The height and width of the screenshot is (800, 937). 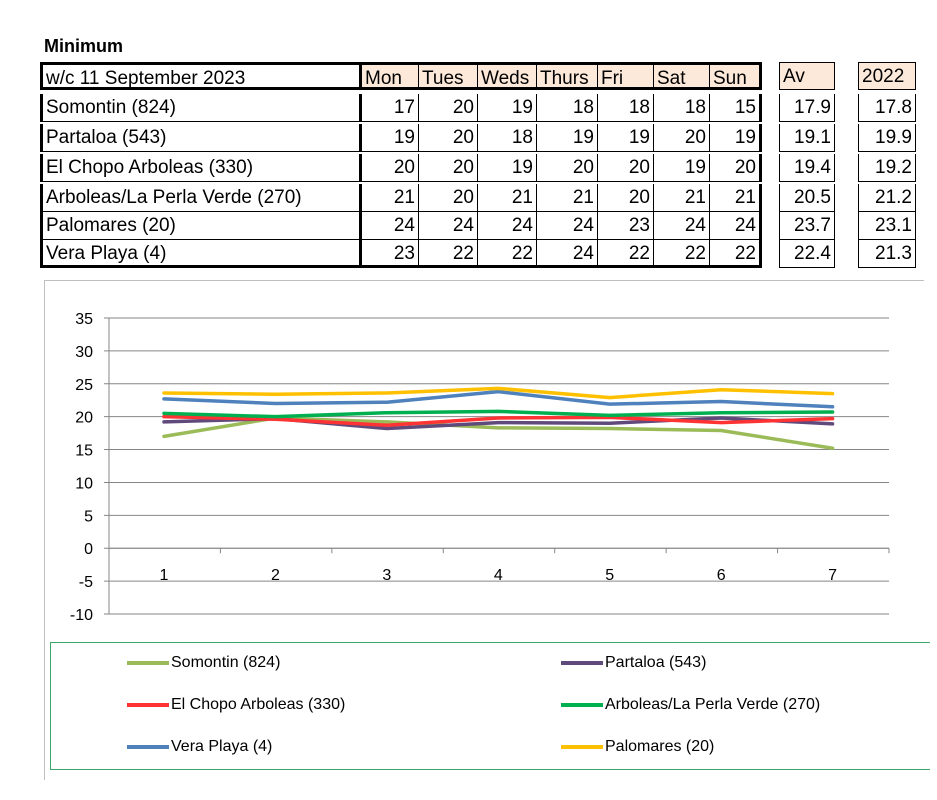 I want to click on prev-year-cell: 23.1, so click(x=887, y=226).